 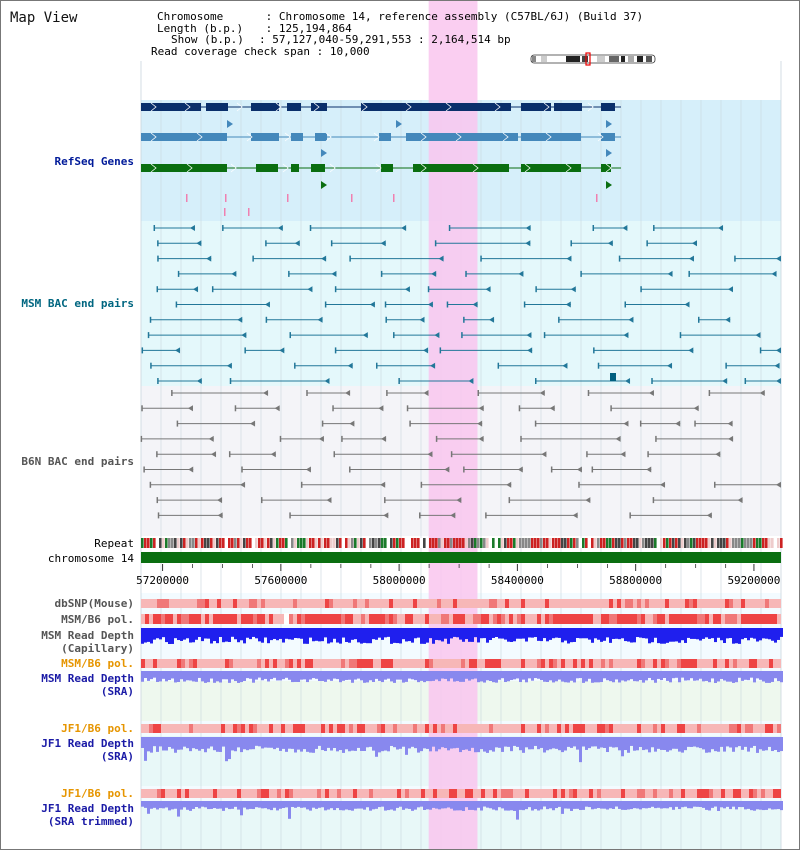 What do you see at coordinates (97, 728) in the screenshot?
I see `track-label-jf1-b6-pol: JF1/B6 pol.` at bounding box center [97, 728].